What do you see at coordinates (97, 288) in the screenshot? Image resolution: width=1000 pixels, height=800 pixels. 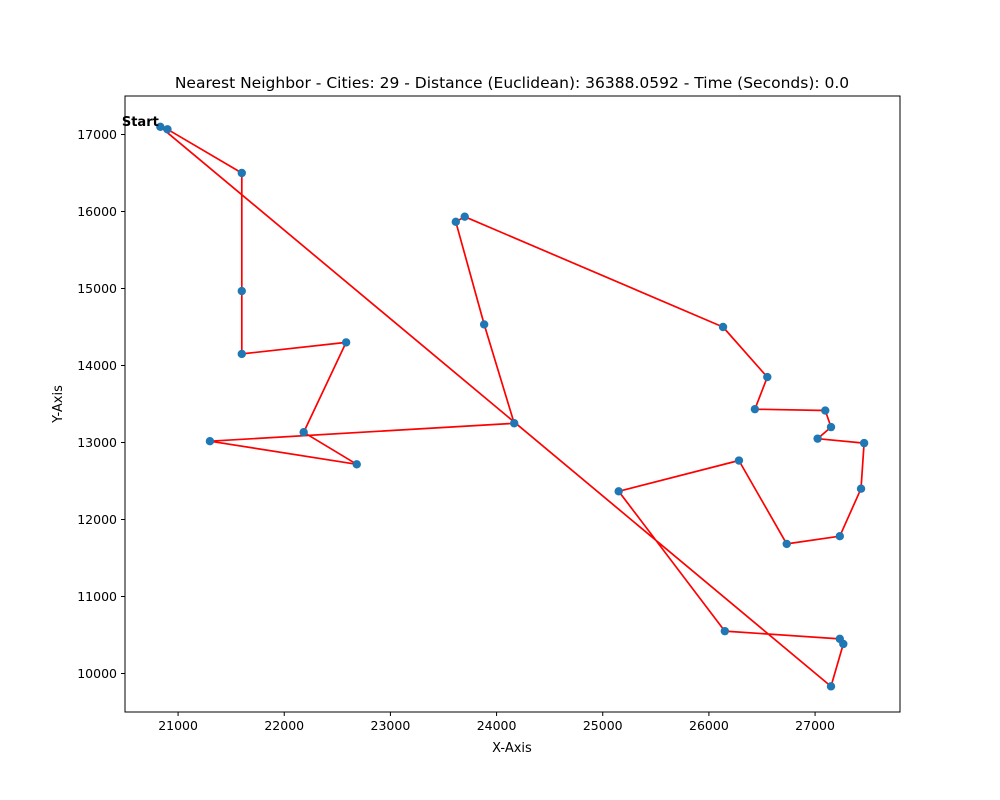 I see `y-tick-label: 15000` at bounding box center [97, 288].